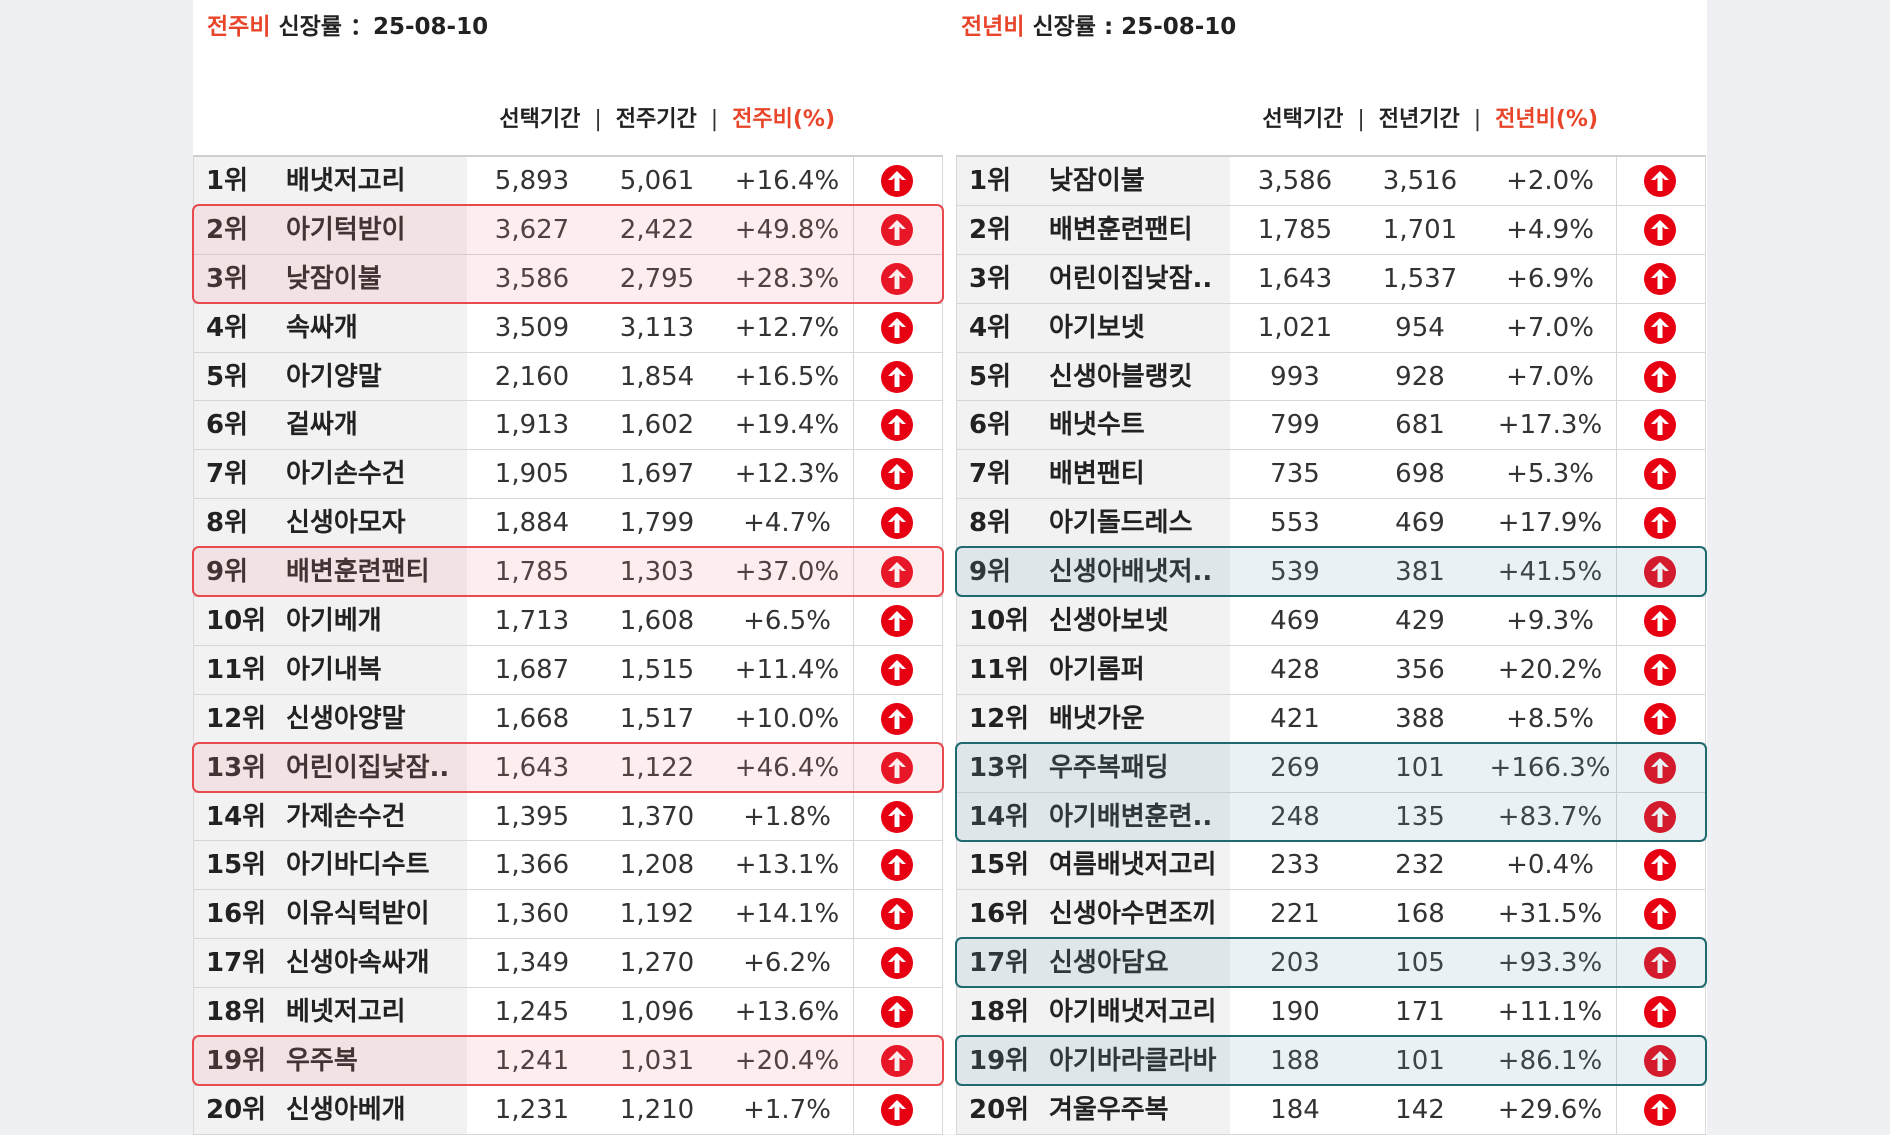  I want to click on compare-period-value: 5,061, so click(657, 181).